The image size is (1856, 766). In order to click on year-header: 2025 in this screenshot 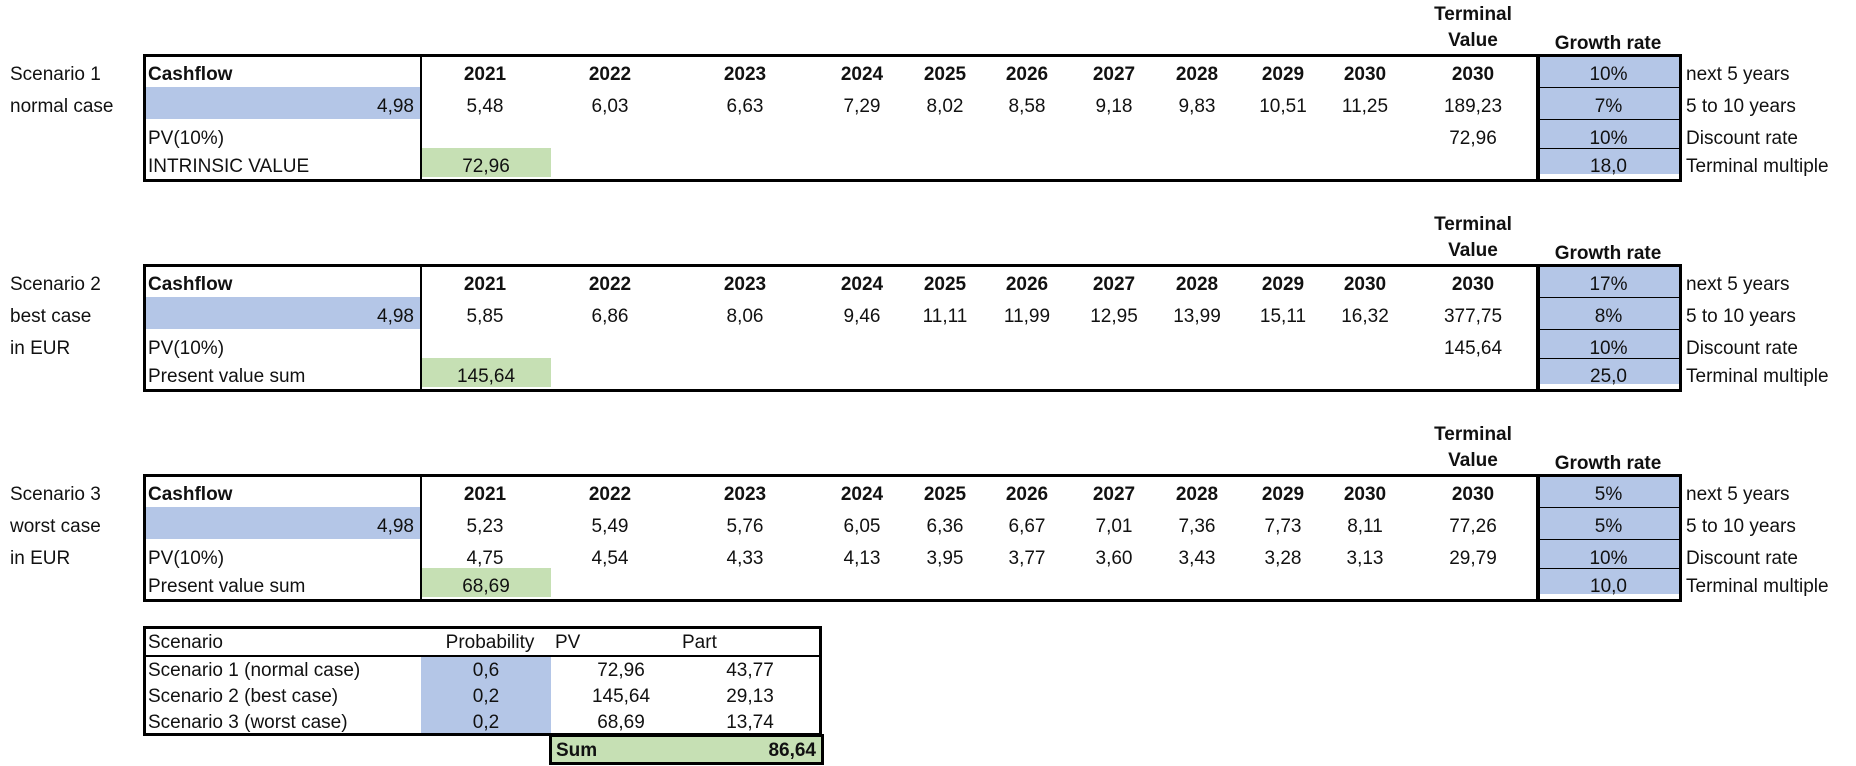, I will do `click(945, 494)`.